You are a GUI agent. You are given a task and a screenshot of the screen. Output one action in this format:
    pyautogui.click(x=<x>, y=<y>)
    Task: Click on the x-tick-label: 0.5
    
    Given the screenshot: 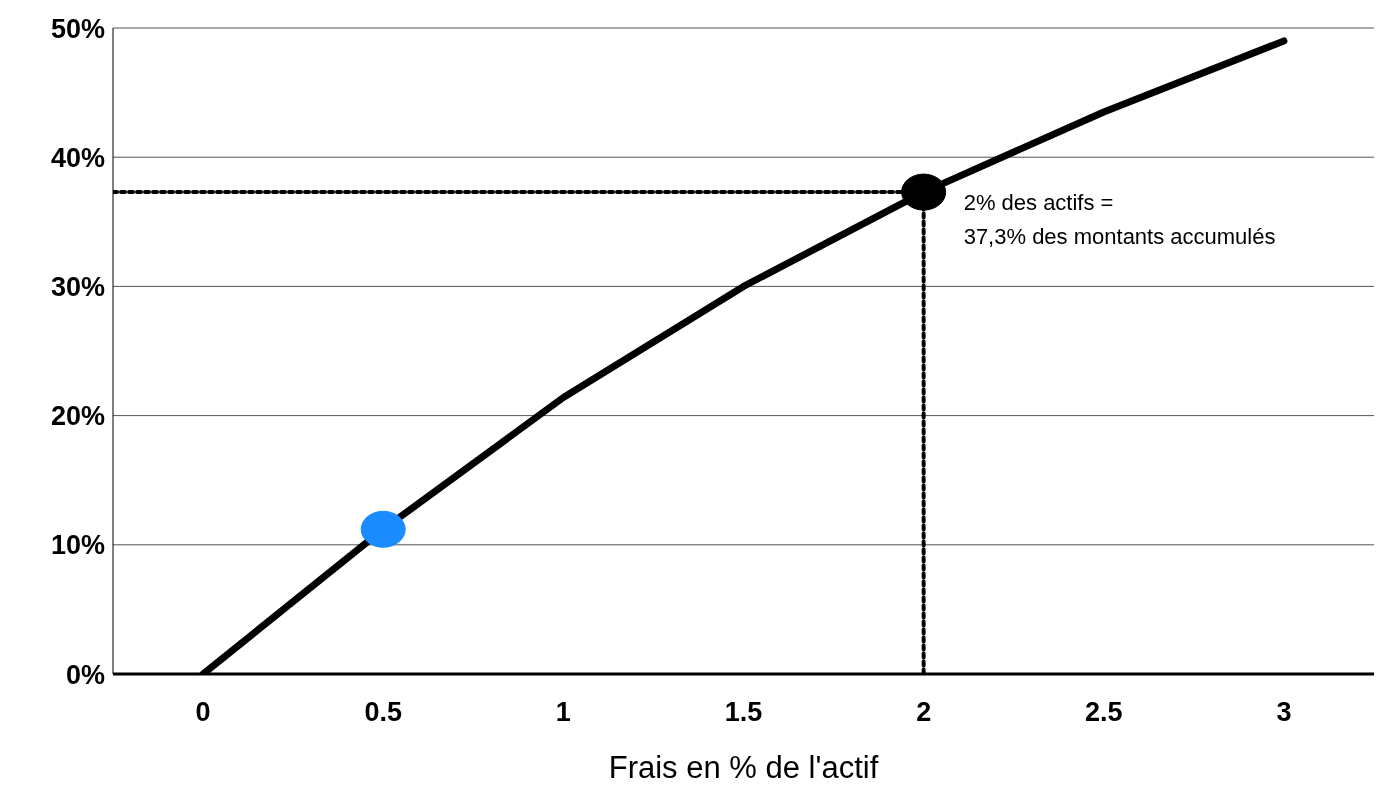 What is the action you would take?
    pyautogui.click(x=383, y=712)
    